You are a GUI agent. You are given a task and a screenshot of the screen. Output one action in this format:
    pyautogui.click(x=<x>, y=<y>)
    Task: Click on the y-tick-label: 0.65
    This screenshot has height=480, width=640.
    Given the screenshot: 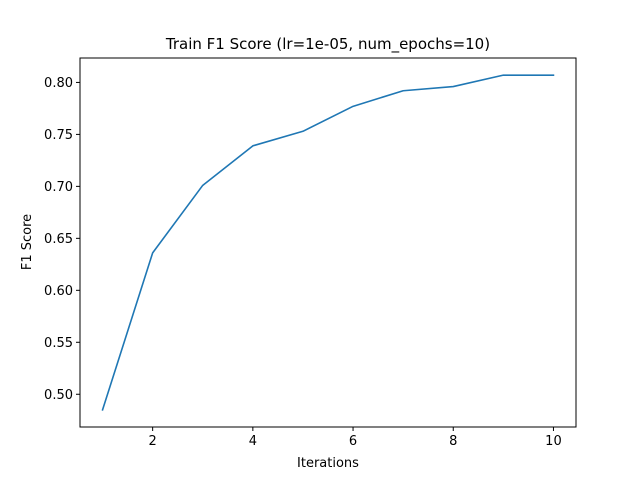 What is the action you would take?
    pyautogui.click(x=58, y=239)
    